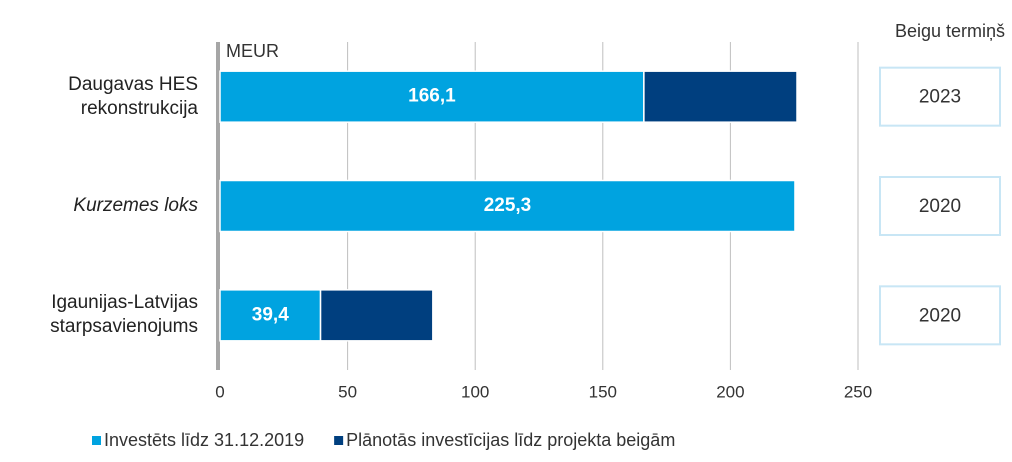  What do you see at coordinates (135, 205) in the screenshot?
I see `category-label: Kurzemes loks` at bounding box center [135, 205].